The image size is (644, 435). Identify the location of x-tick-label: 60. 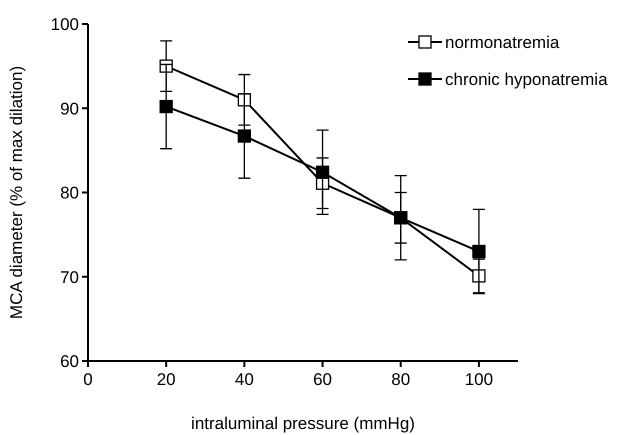
(322, 379).